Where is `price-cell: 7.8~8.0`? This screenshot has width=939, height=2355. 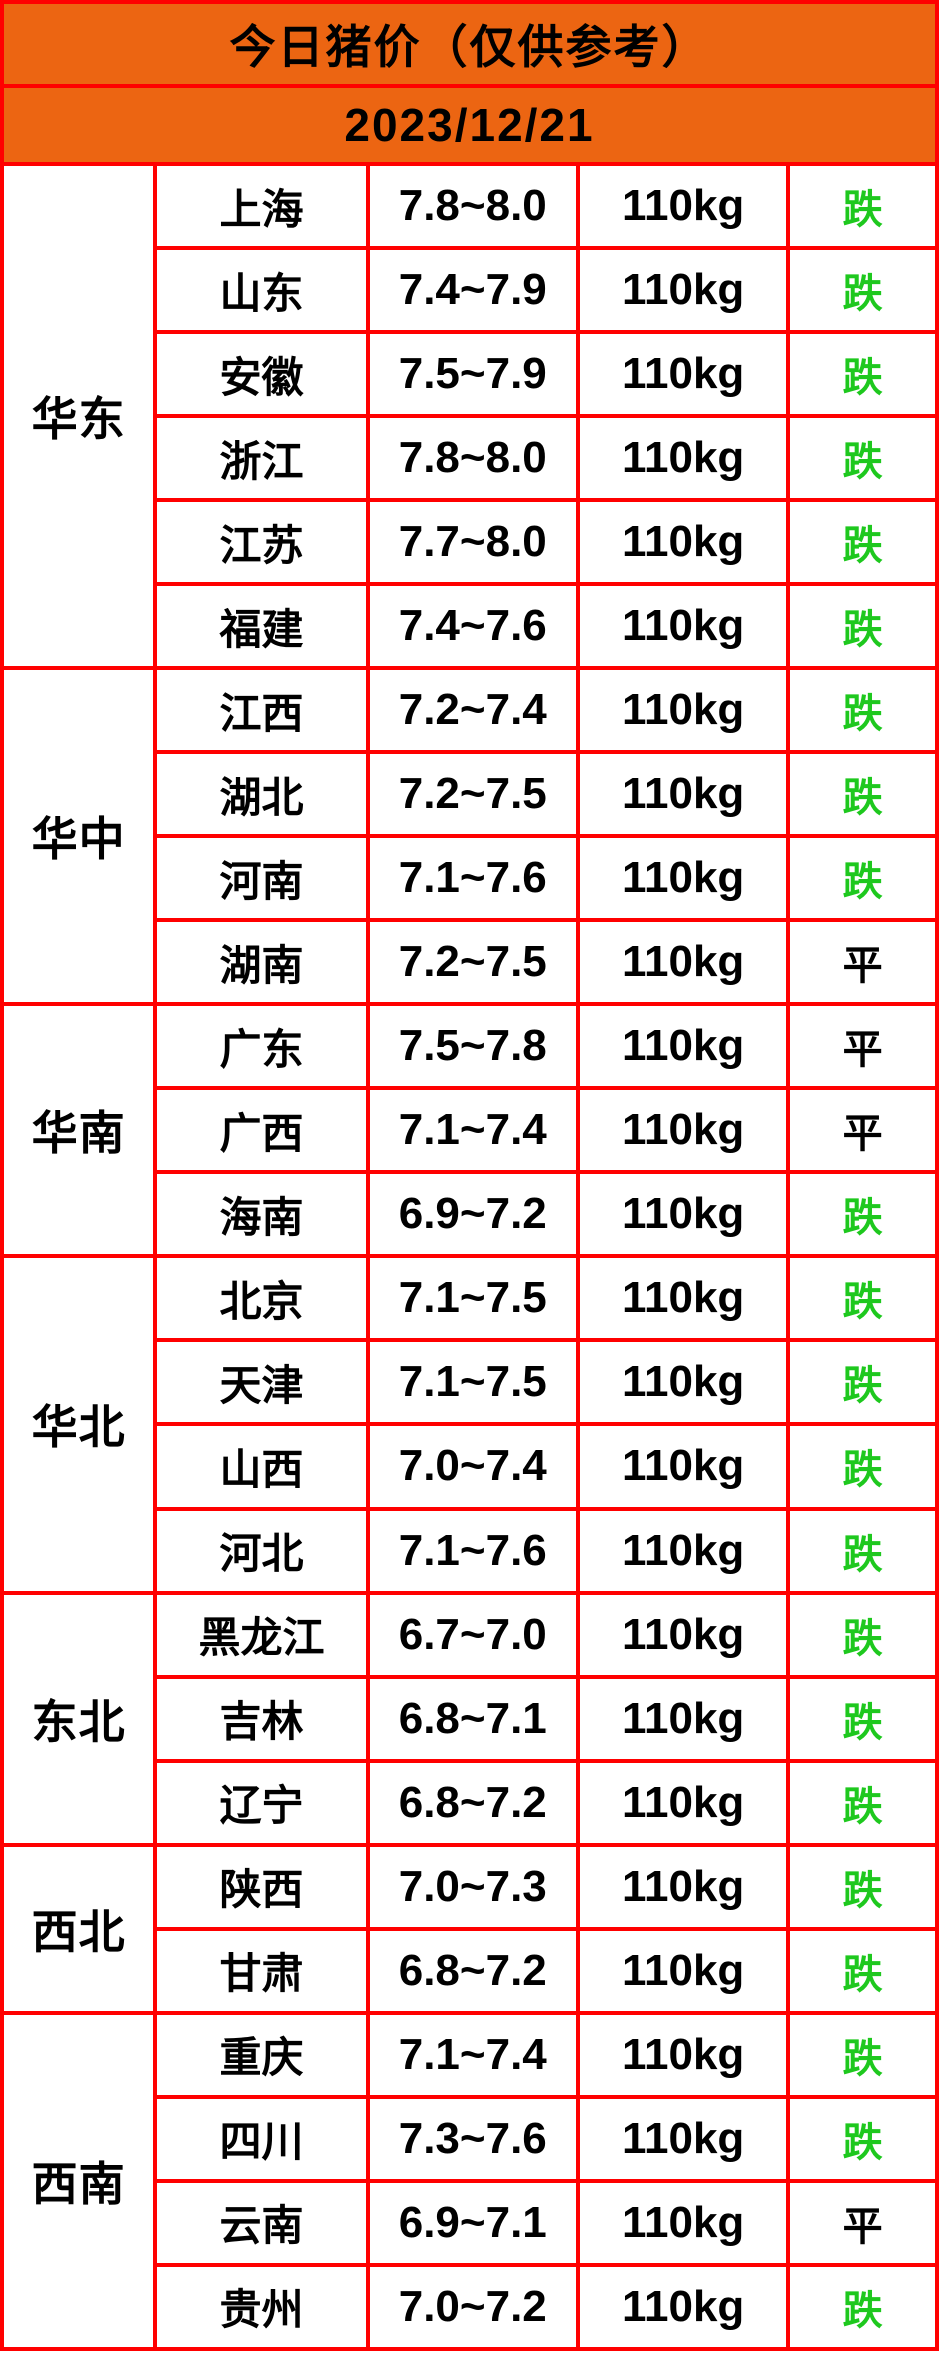
price-cell: 7.8~8.0 is located at coordinates (472, 206).